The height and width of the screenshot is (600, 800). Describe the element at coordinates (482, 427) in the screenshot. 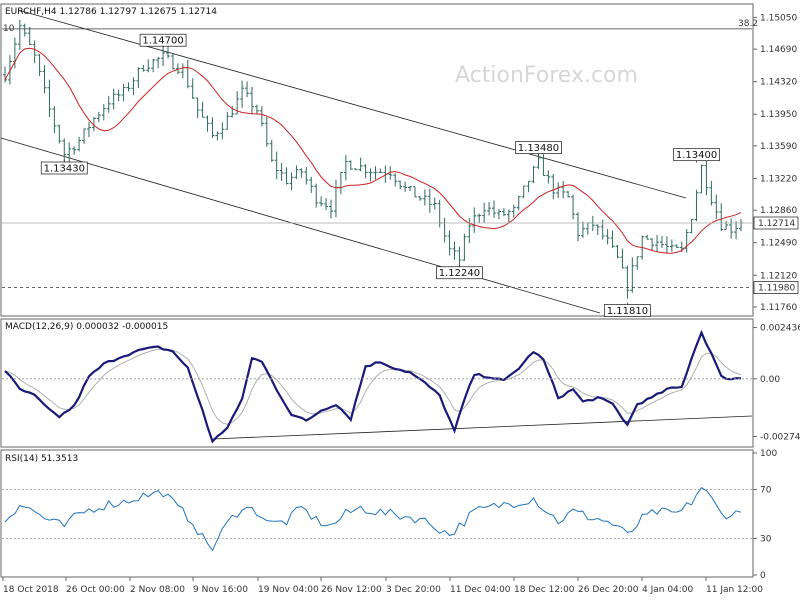

I see `macd-trend-line` at that location.